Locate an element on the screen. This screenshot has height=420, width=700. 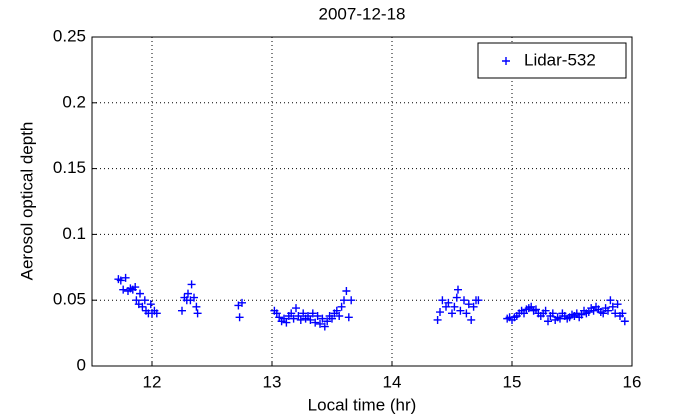
y-tick-label: 0.15 is located at coordinates (69, 167).